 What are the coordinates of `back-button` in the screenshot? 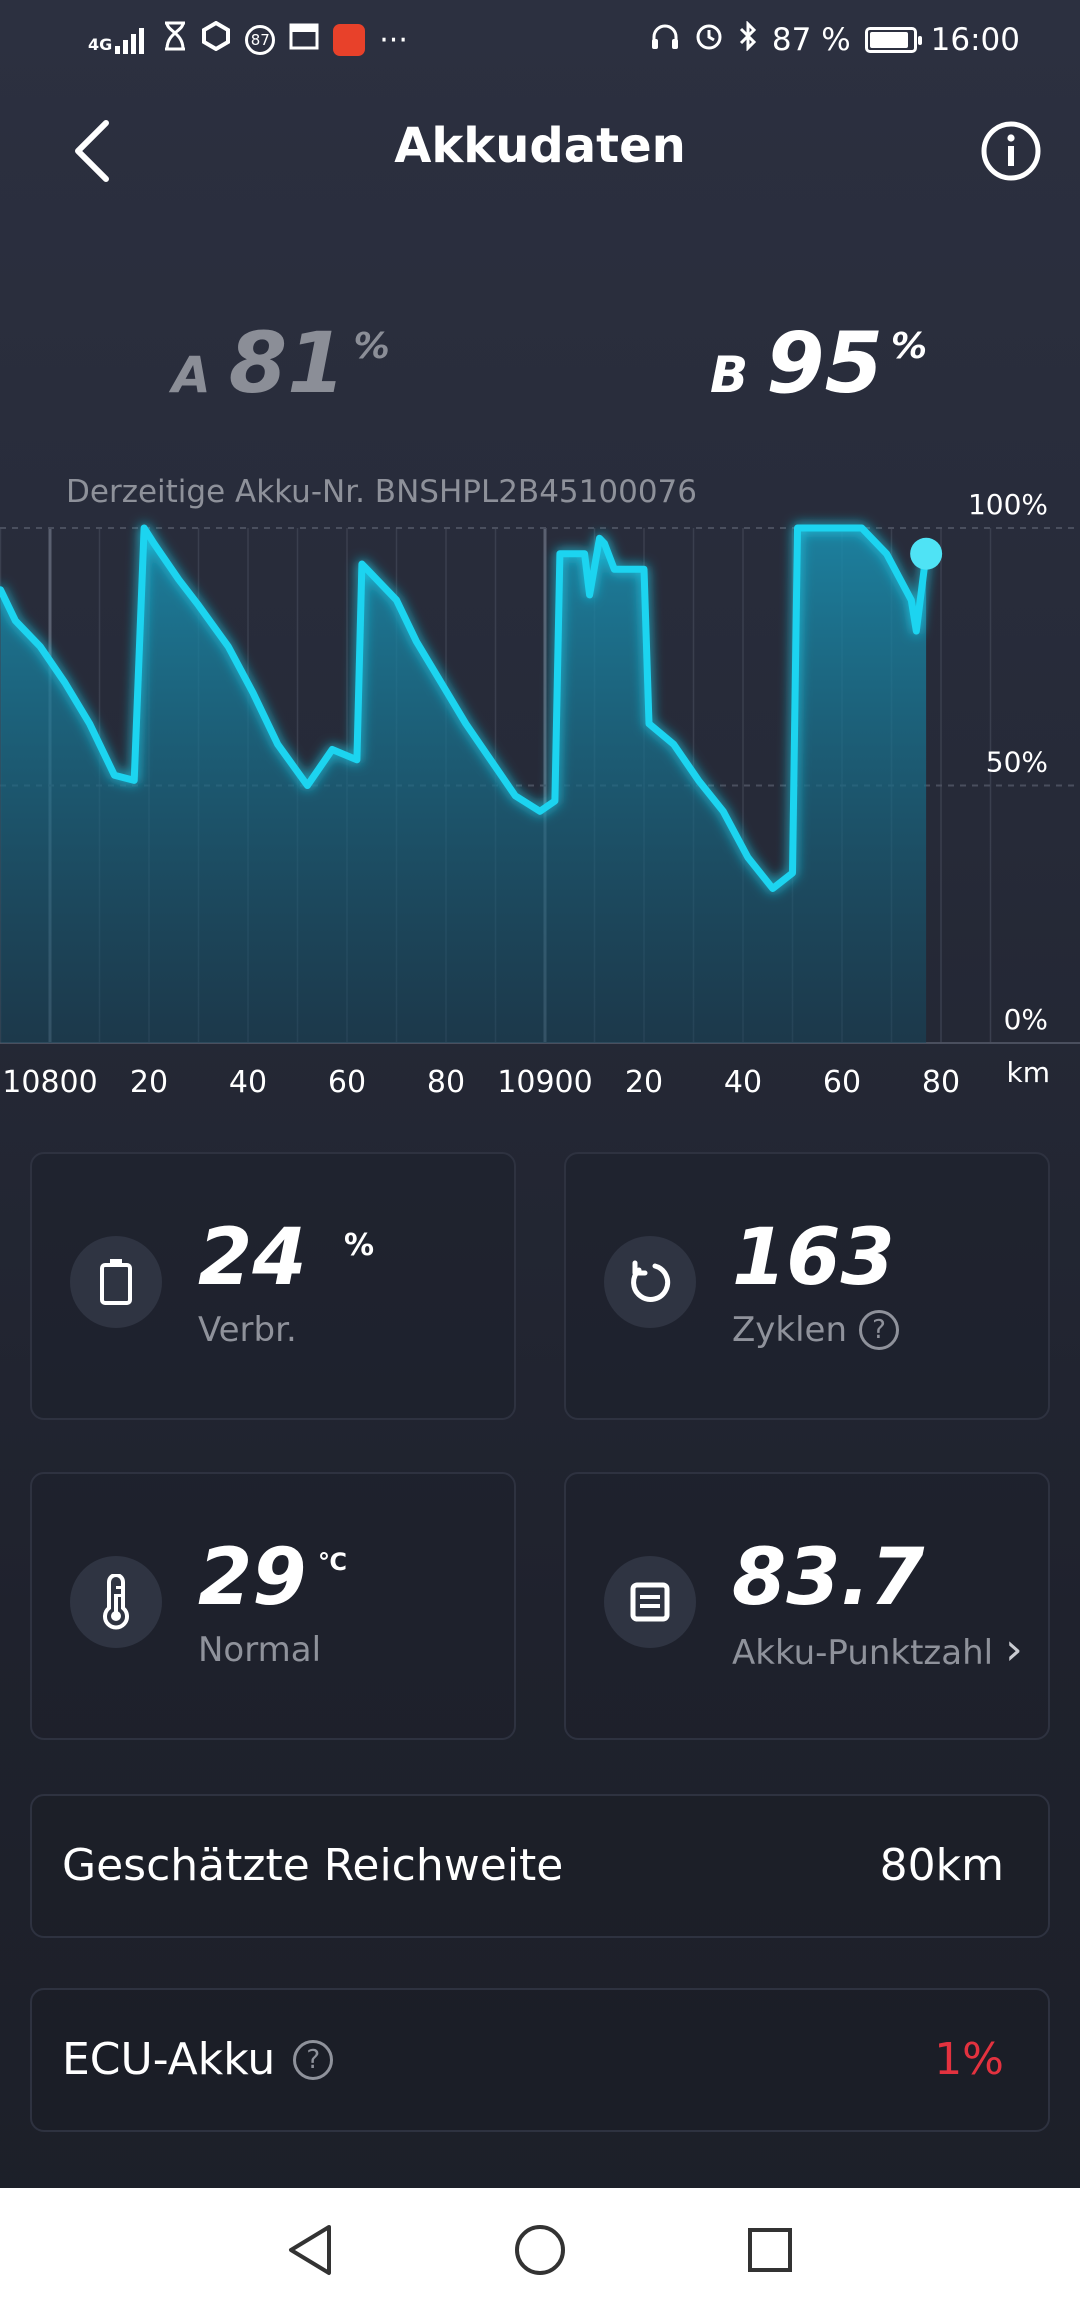 It's located at (92, 151).